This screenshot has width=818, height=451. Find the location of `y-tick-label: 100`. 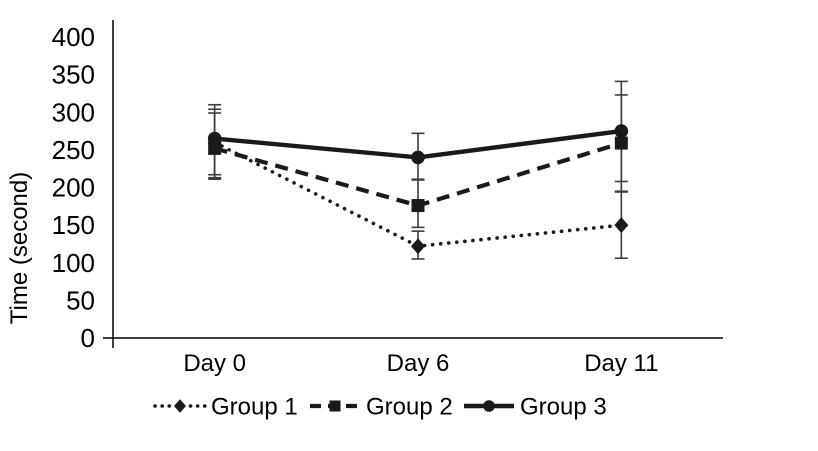

y-tick-label: 100 is located at coordinates (73, 263).